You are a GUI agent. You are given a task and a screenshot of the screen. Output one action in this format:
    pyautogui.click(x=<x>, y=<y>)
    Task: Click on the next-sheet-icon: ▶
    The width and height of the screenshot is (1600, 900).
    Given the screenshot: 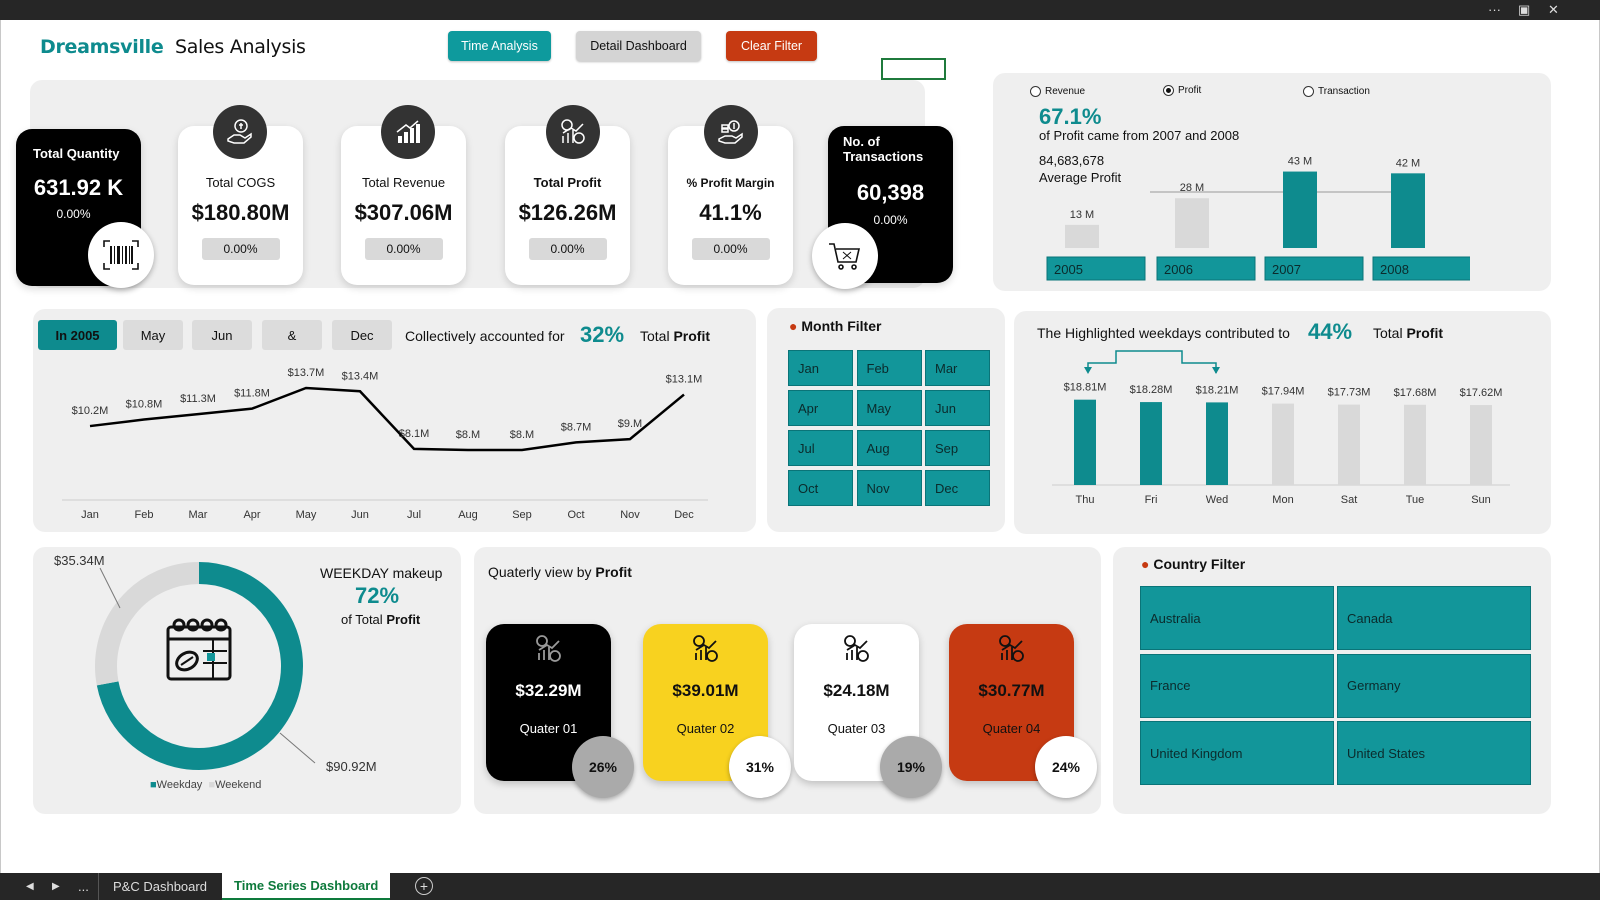 What is the action you would take?
    pyautogui.click(x=56, y=886)
    